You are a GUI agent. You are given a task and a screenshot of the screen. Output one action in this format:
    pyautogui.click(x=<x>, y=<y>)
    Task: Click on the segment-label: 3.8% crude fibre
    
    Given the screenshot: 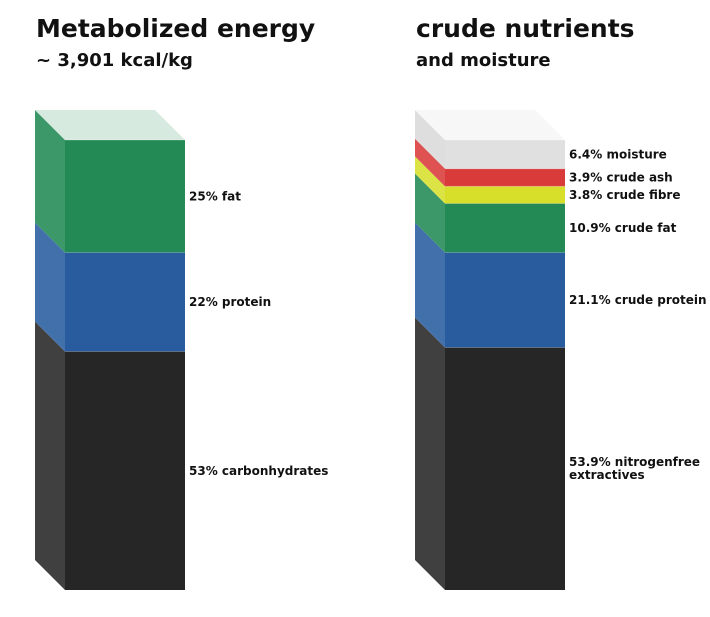 What is the action you would take?
    pyautogui.click(x=624, y=195)
    